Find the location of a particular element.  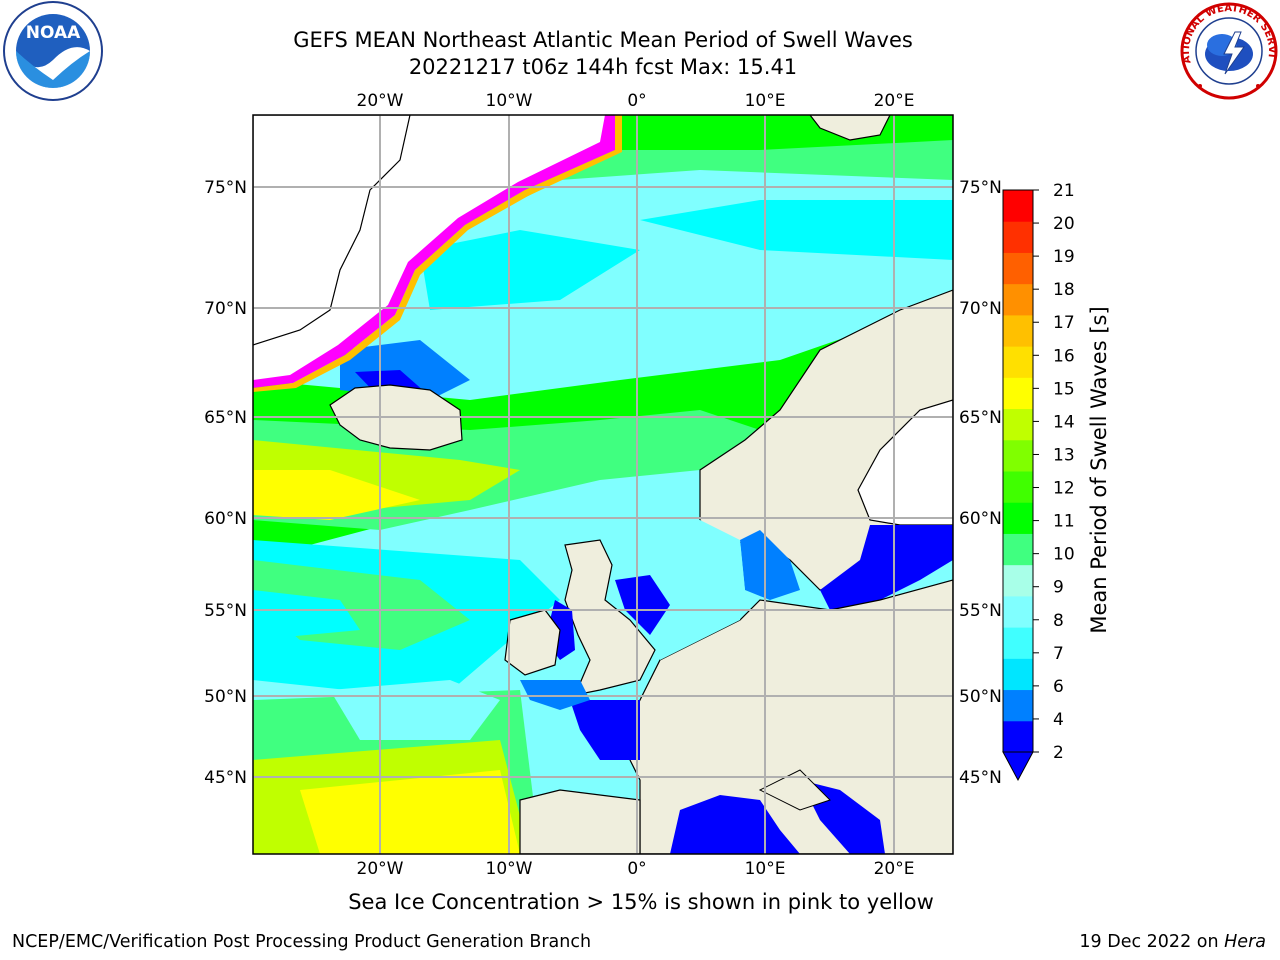

lon-tick-bottom: 10°W is located at coordinates (509, 869).